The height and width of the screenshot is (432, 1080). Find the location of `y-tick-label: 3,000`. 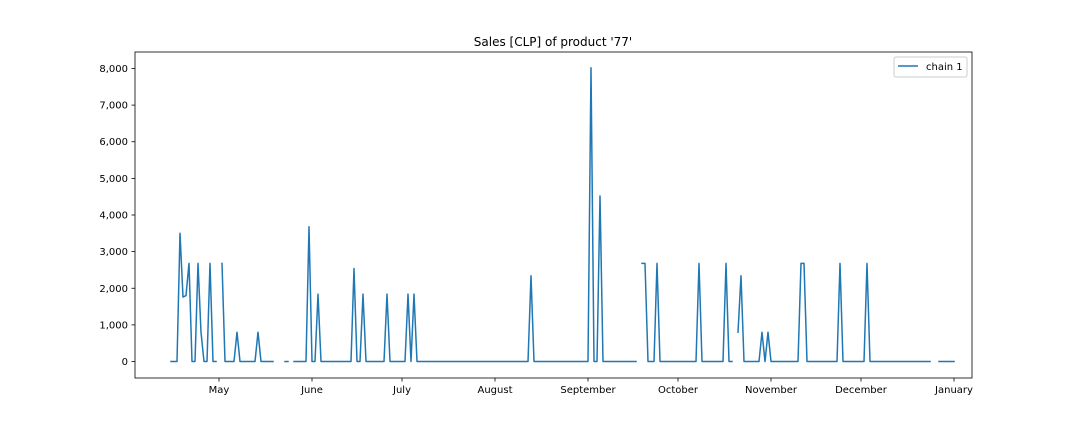

y-tick-label: 3,000 is located at coordinates (113, 252).